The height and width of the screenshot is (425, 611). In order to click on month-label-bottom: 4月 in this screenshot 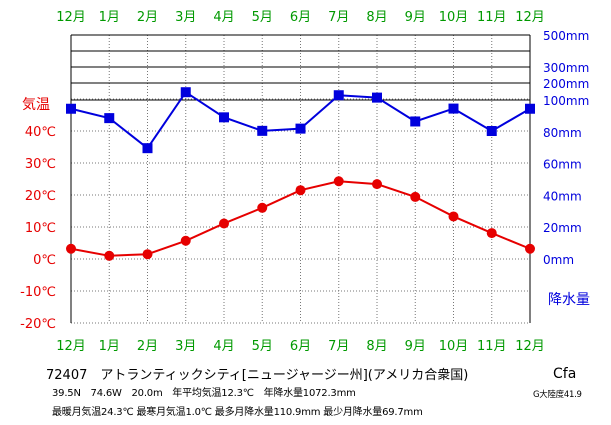, I will do `click(223, 346)`.